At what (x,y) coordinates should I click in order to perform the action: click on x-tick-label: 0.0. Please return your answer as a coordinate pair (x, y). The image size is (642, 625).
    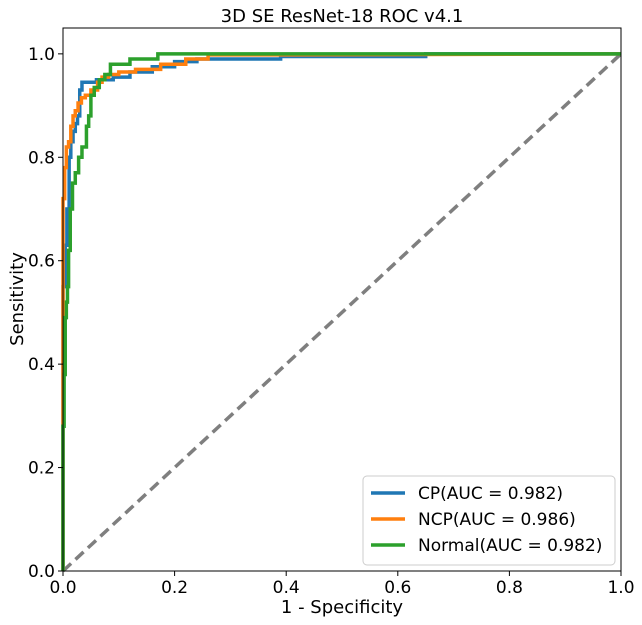
    Looking at the image, I should click on (62, 588).